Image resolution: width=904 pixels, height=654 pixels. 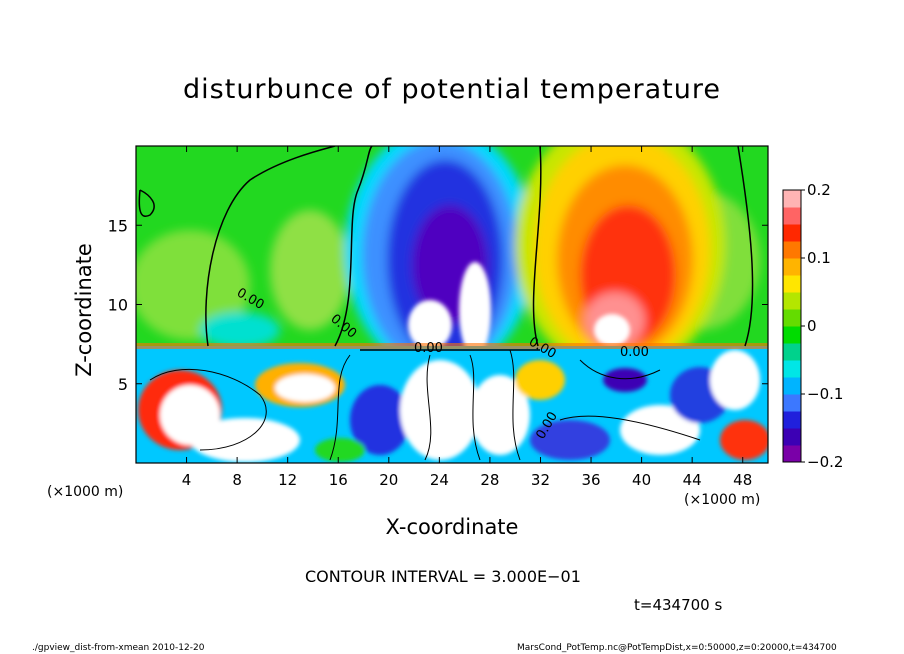 What do you see at coordinates (118, 305) in the screenshot?
I see `y-tick-label: 10` at bounding box center [118, 305].